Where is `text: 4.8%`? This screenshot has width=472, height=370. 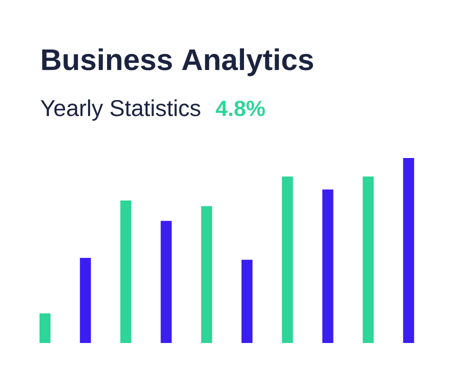
text: 4.8% is located at coordinates (240, 108).